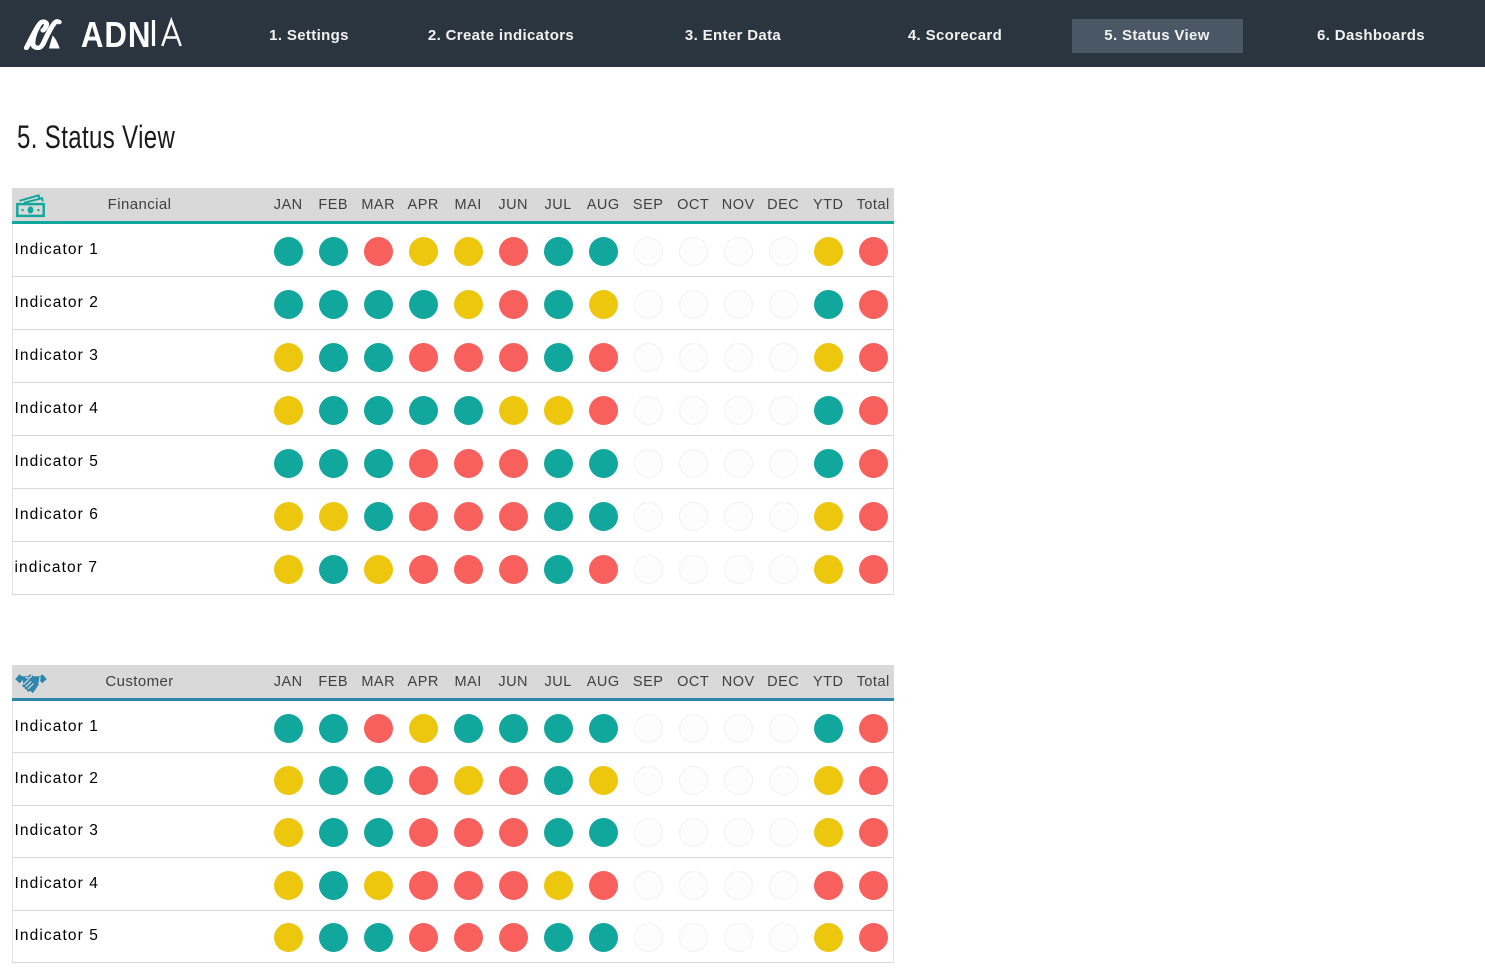 This screenshot has width=1485, height=968. I want to click on svg-text: ADN, so click(116, 35).